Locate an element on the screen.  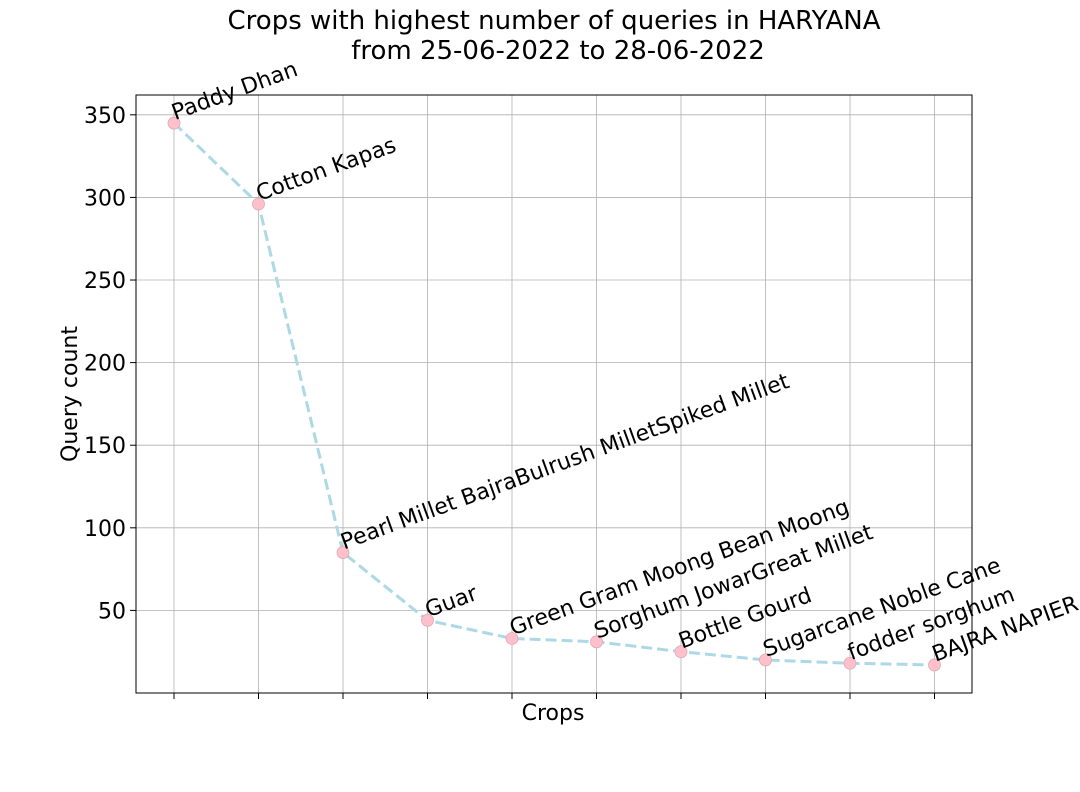
y-tick-label: 50 is located at coordinates (112, 611).